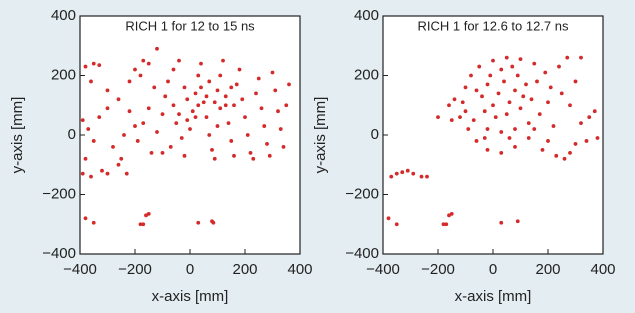 This screenshot has height=313, width=635. What do you see at coordinates (63, 74) in the screenshot?
I see `y-tick-label: 200` at bounding box center [63, 74].